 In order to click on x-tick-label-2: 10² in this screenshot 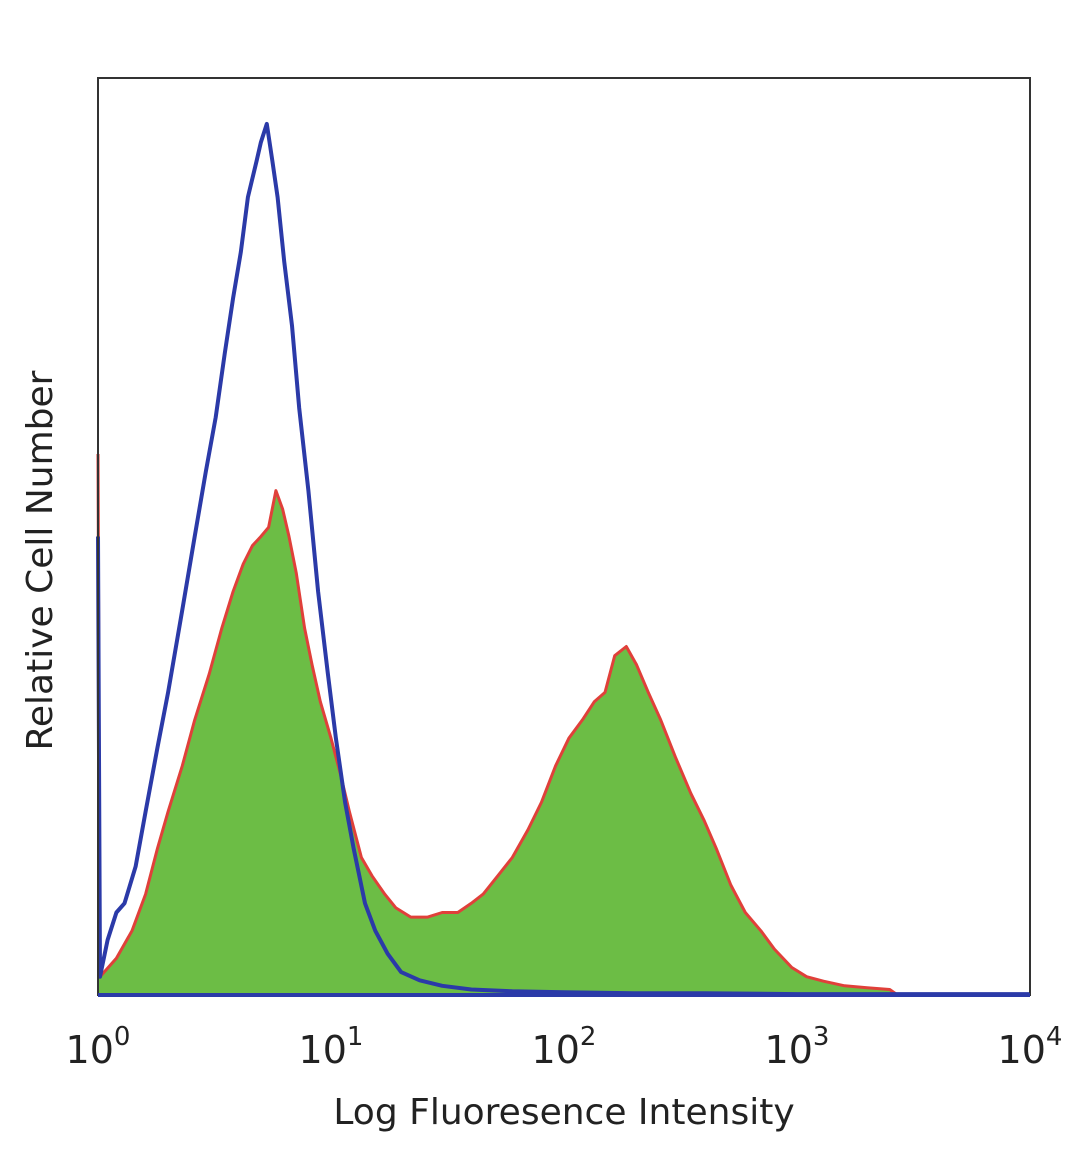, I will do `click(564, 1047)`.